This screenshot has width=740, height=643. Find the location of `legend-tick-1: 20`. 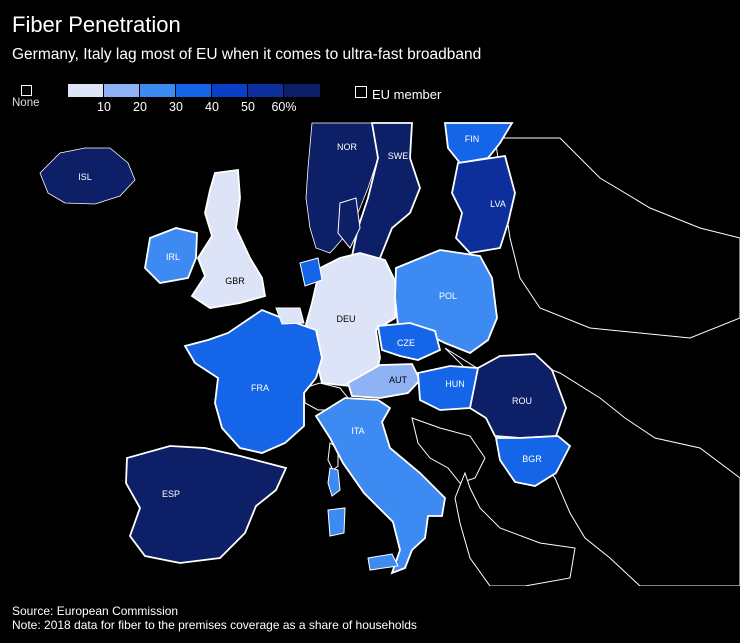

legend-tick-1: 20 is located at coordinates (140, 107).